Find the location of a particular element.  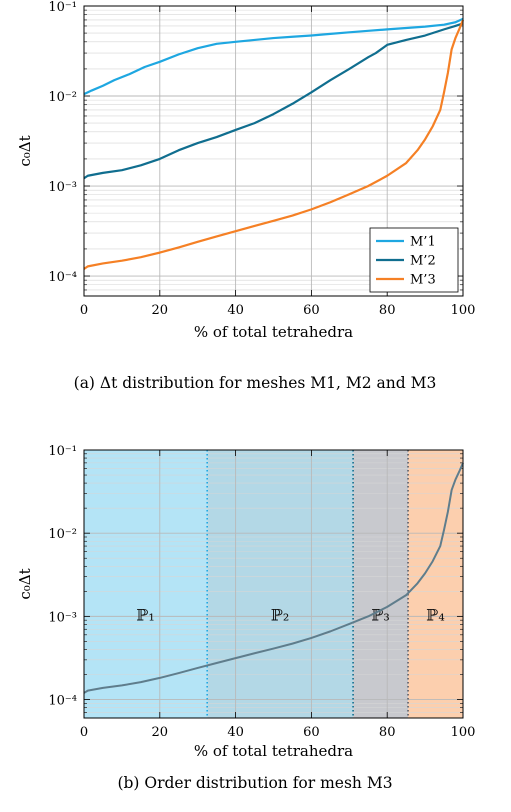

region-label: ℙ₁ is located at coordinates (145, 614).